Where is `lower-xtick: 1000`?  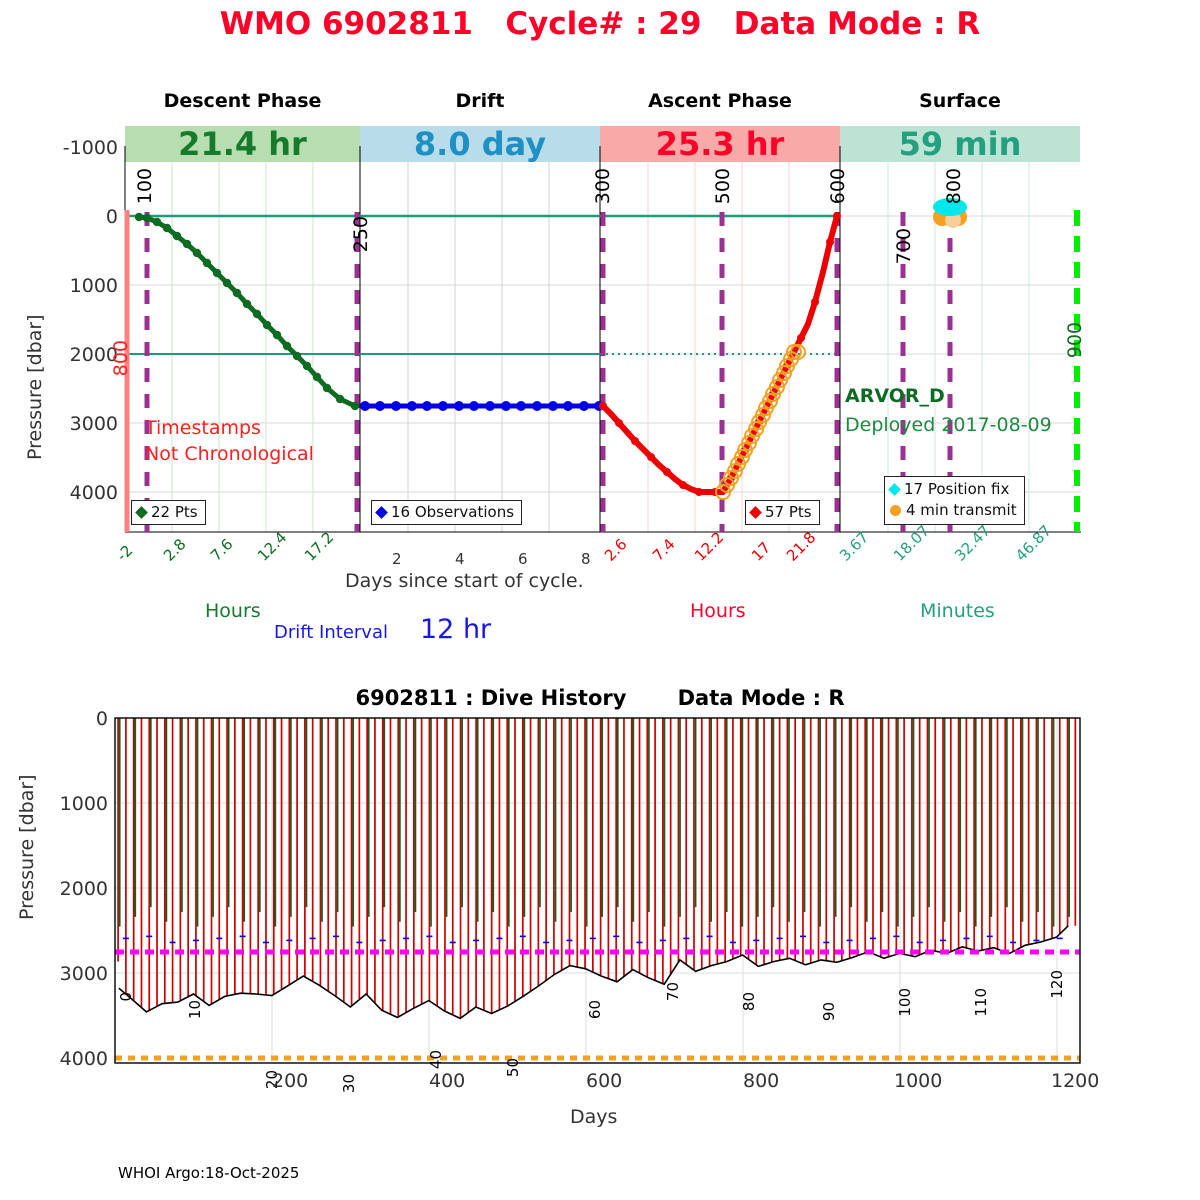
lower-xtick: 1000 is located at coordinates (918, 1081).